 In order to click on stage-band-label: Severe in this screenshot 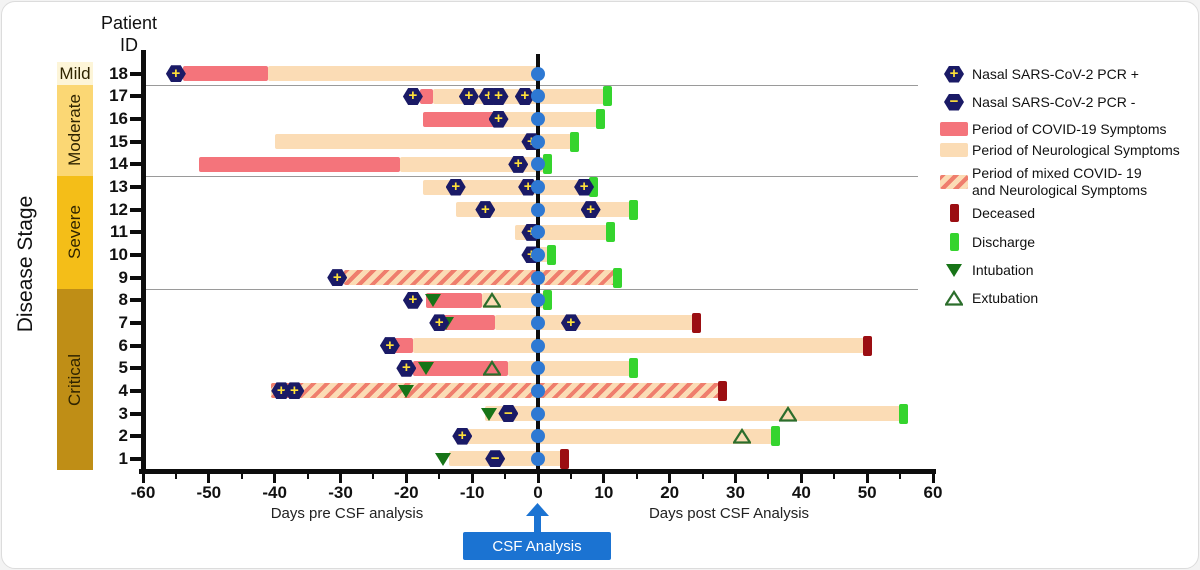, I will do `click(74, 232)`.